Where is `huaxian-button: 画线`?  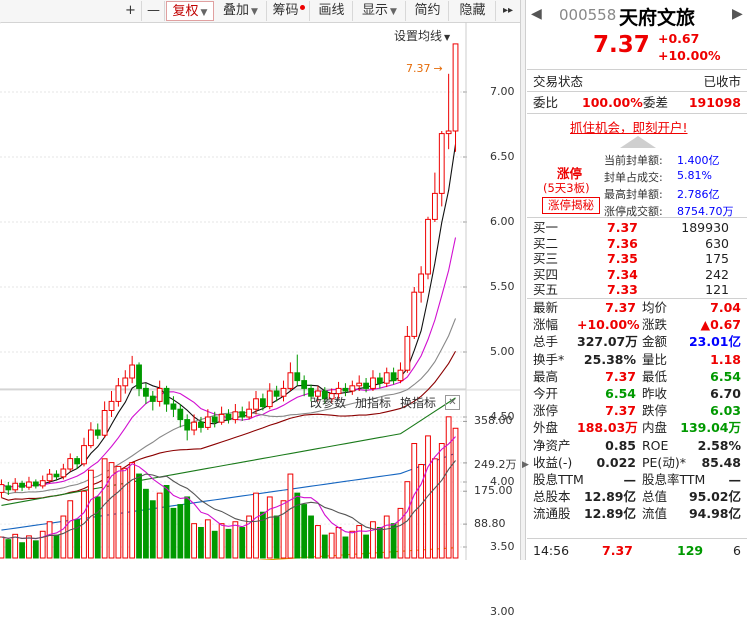
huaxian-button: 画线 is located at coordinates (332, 11).